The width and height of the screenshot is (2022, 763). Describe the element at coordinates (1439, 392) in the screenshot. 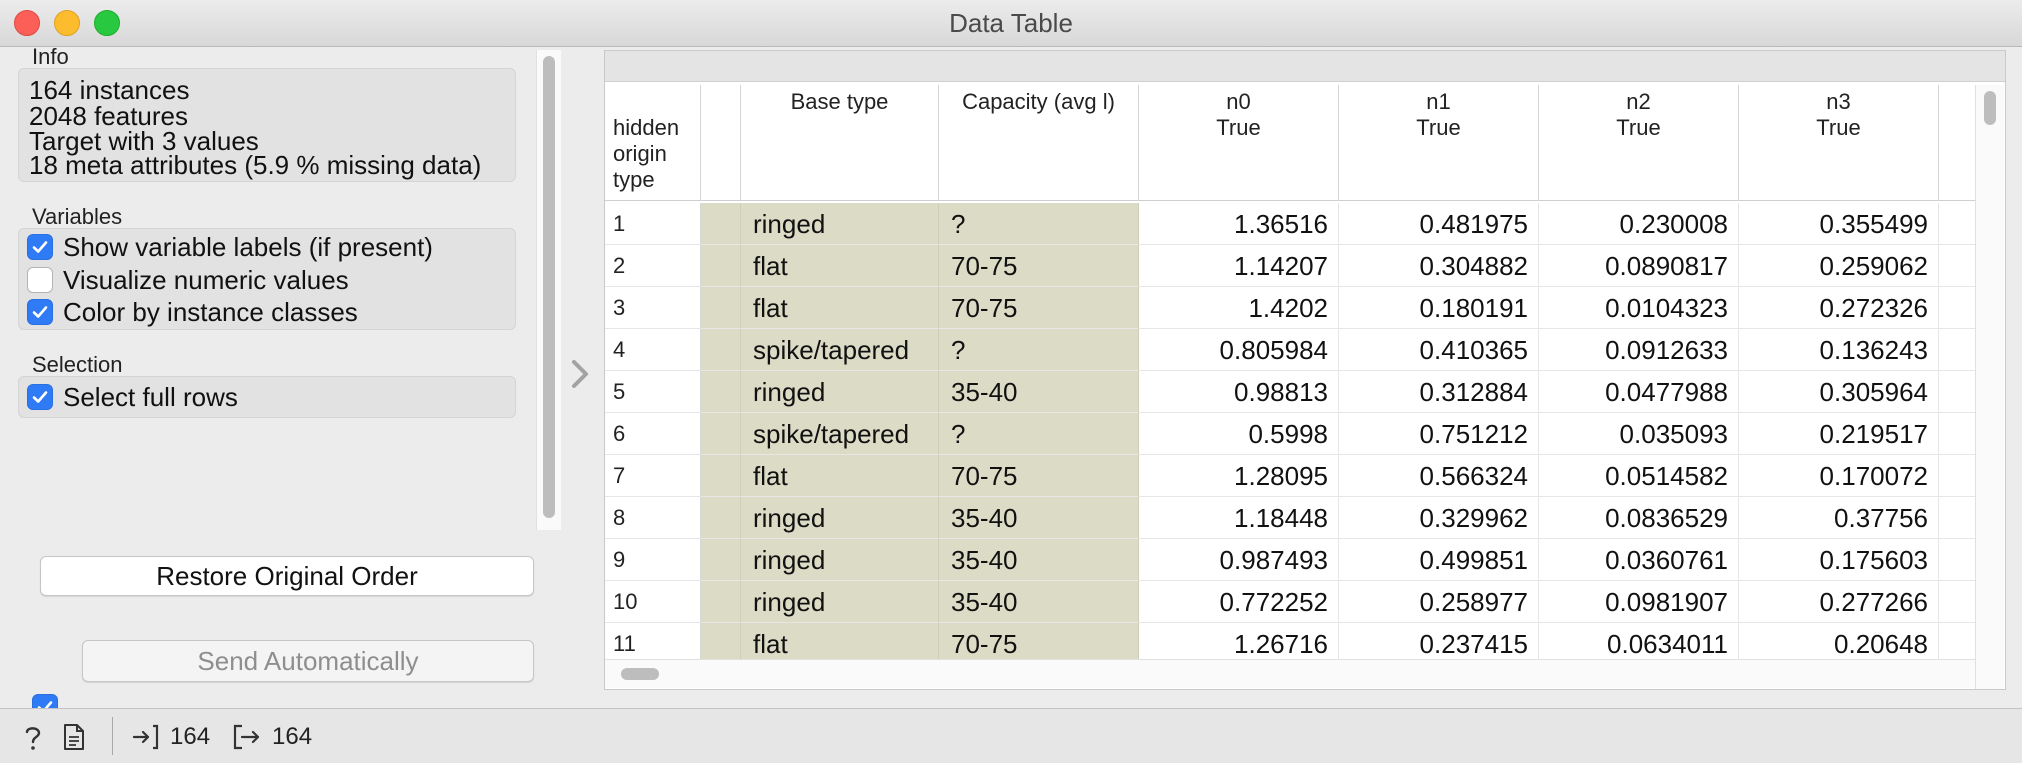

I see `n1-cell: 0.312884` at that location.